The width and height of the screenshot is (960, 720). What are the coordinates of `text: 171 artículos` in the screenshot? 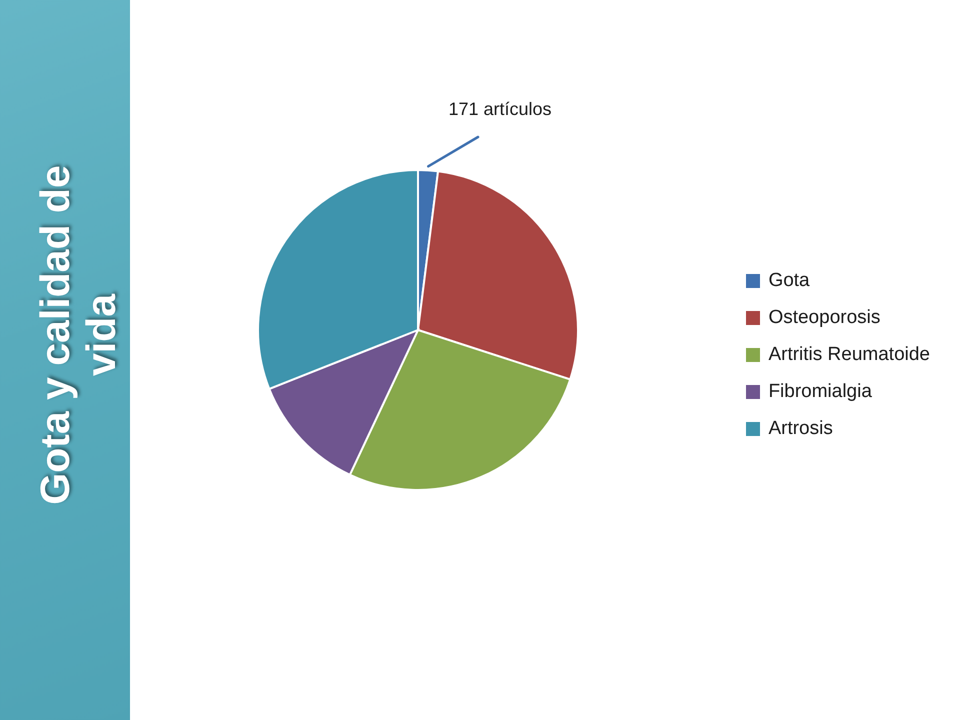 It's located at (500, 109).